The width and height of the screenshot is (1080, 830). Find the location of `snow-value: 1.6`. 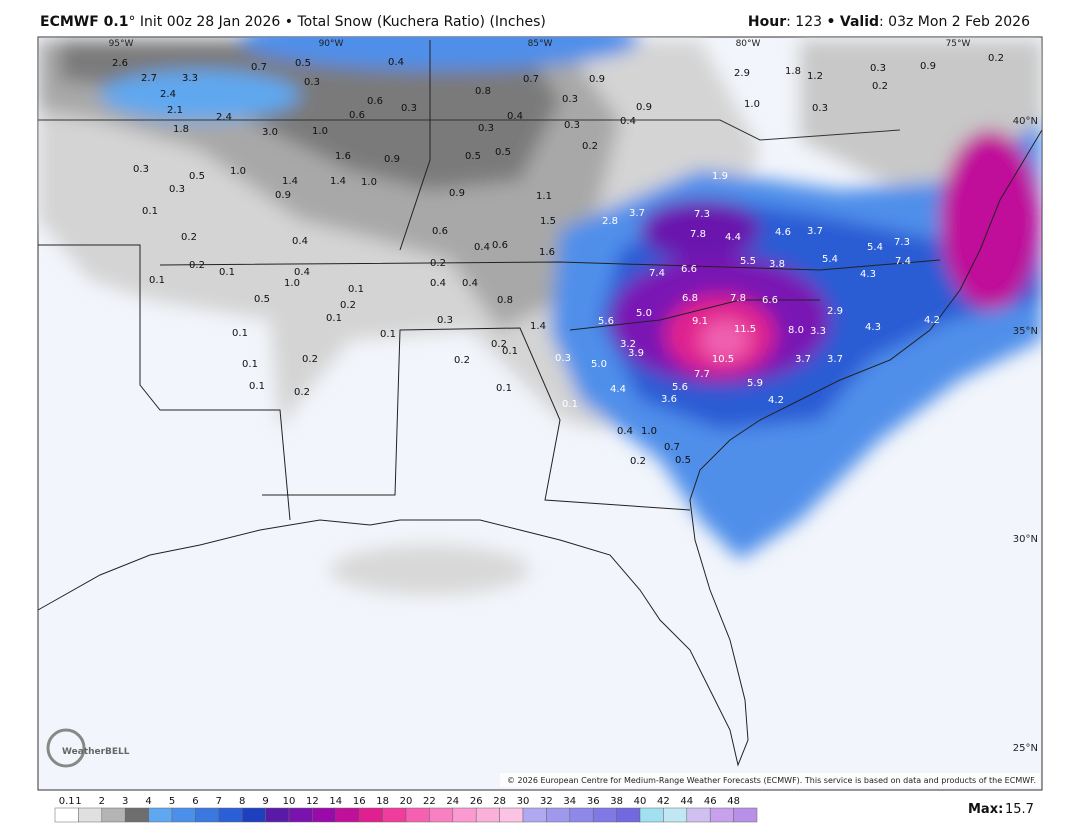

snow-value: 1.6 is located at coordinates (547, 252).